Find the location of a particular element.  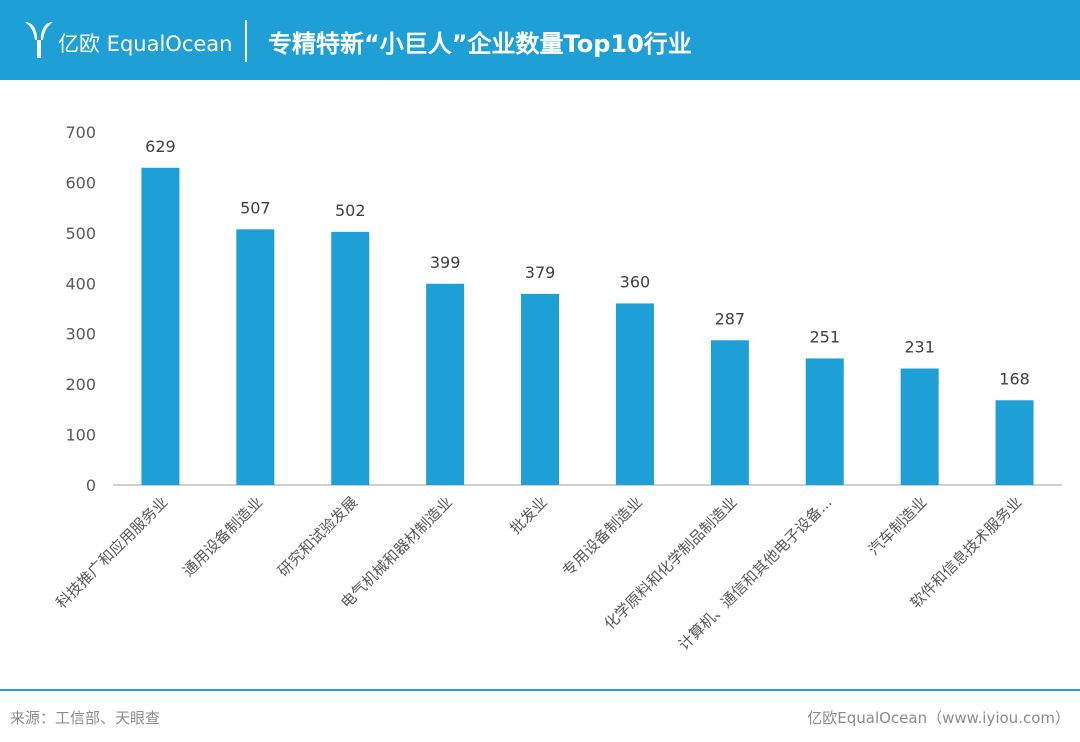

credit-note: 亿欧EqualOcean（www.iyiou.com） is located at coordinates (938, 718).